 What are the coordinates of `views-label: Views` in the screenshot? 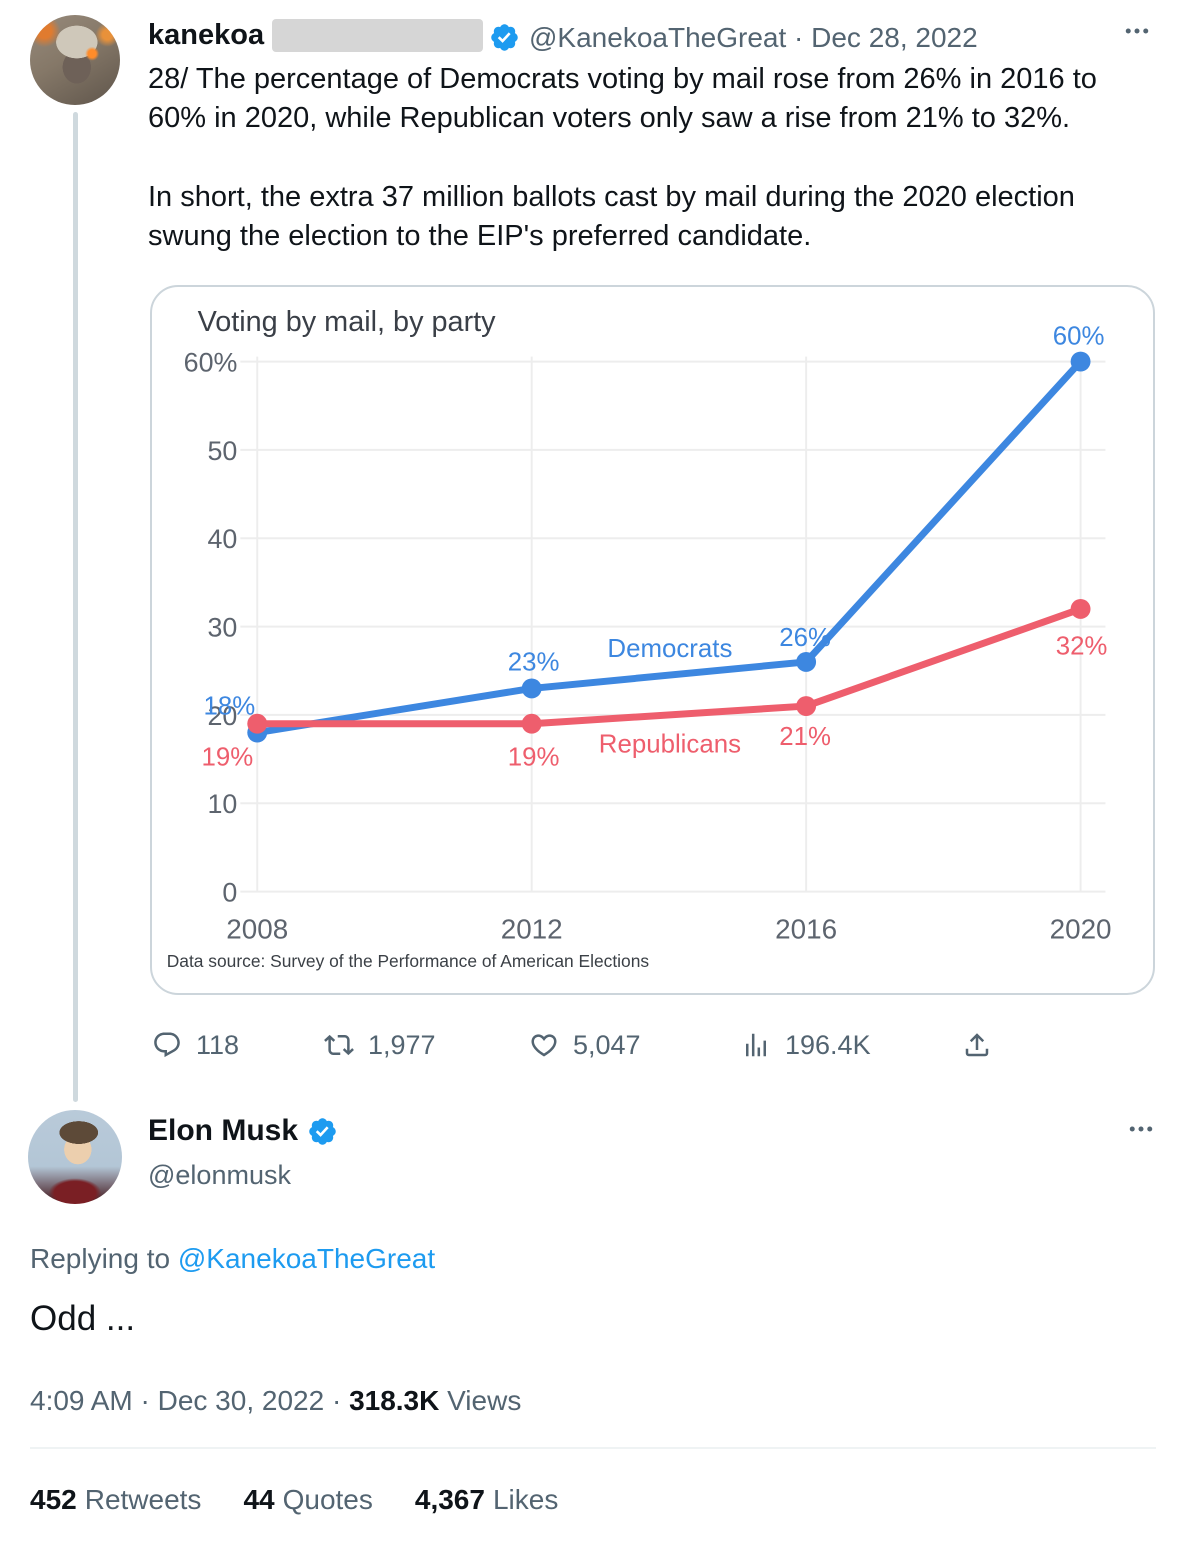 It's located at (480, 1400).